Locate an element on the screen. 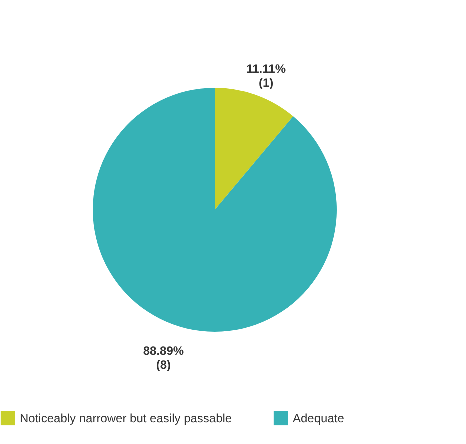 This screenshot has width=466, height=444. data-label: 88.89% (8) is located at coordinates (163, 358).